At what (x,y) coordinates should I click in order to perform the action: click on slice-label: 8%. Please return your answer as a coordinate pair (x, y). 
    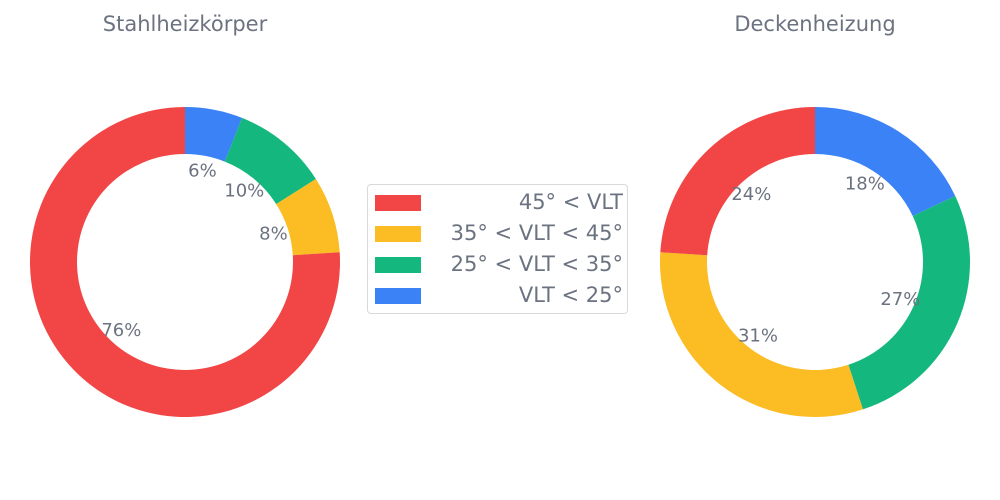
    Looking at the image, I should click on (273, 233).